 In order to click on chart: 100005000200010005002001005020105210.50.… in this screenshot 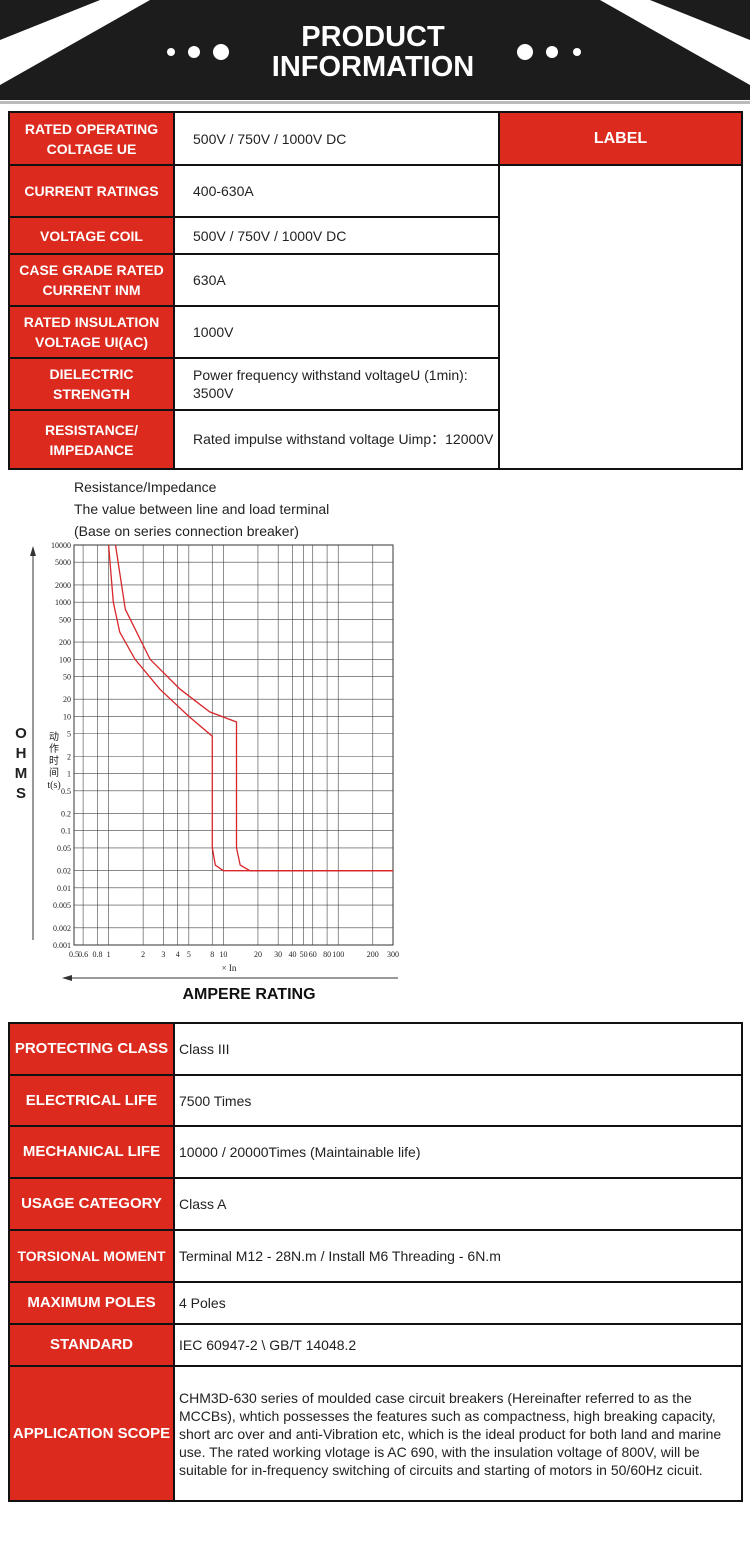, I will do `click(214, 761)`.